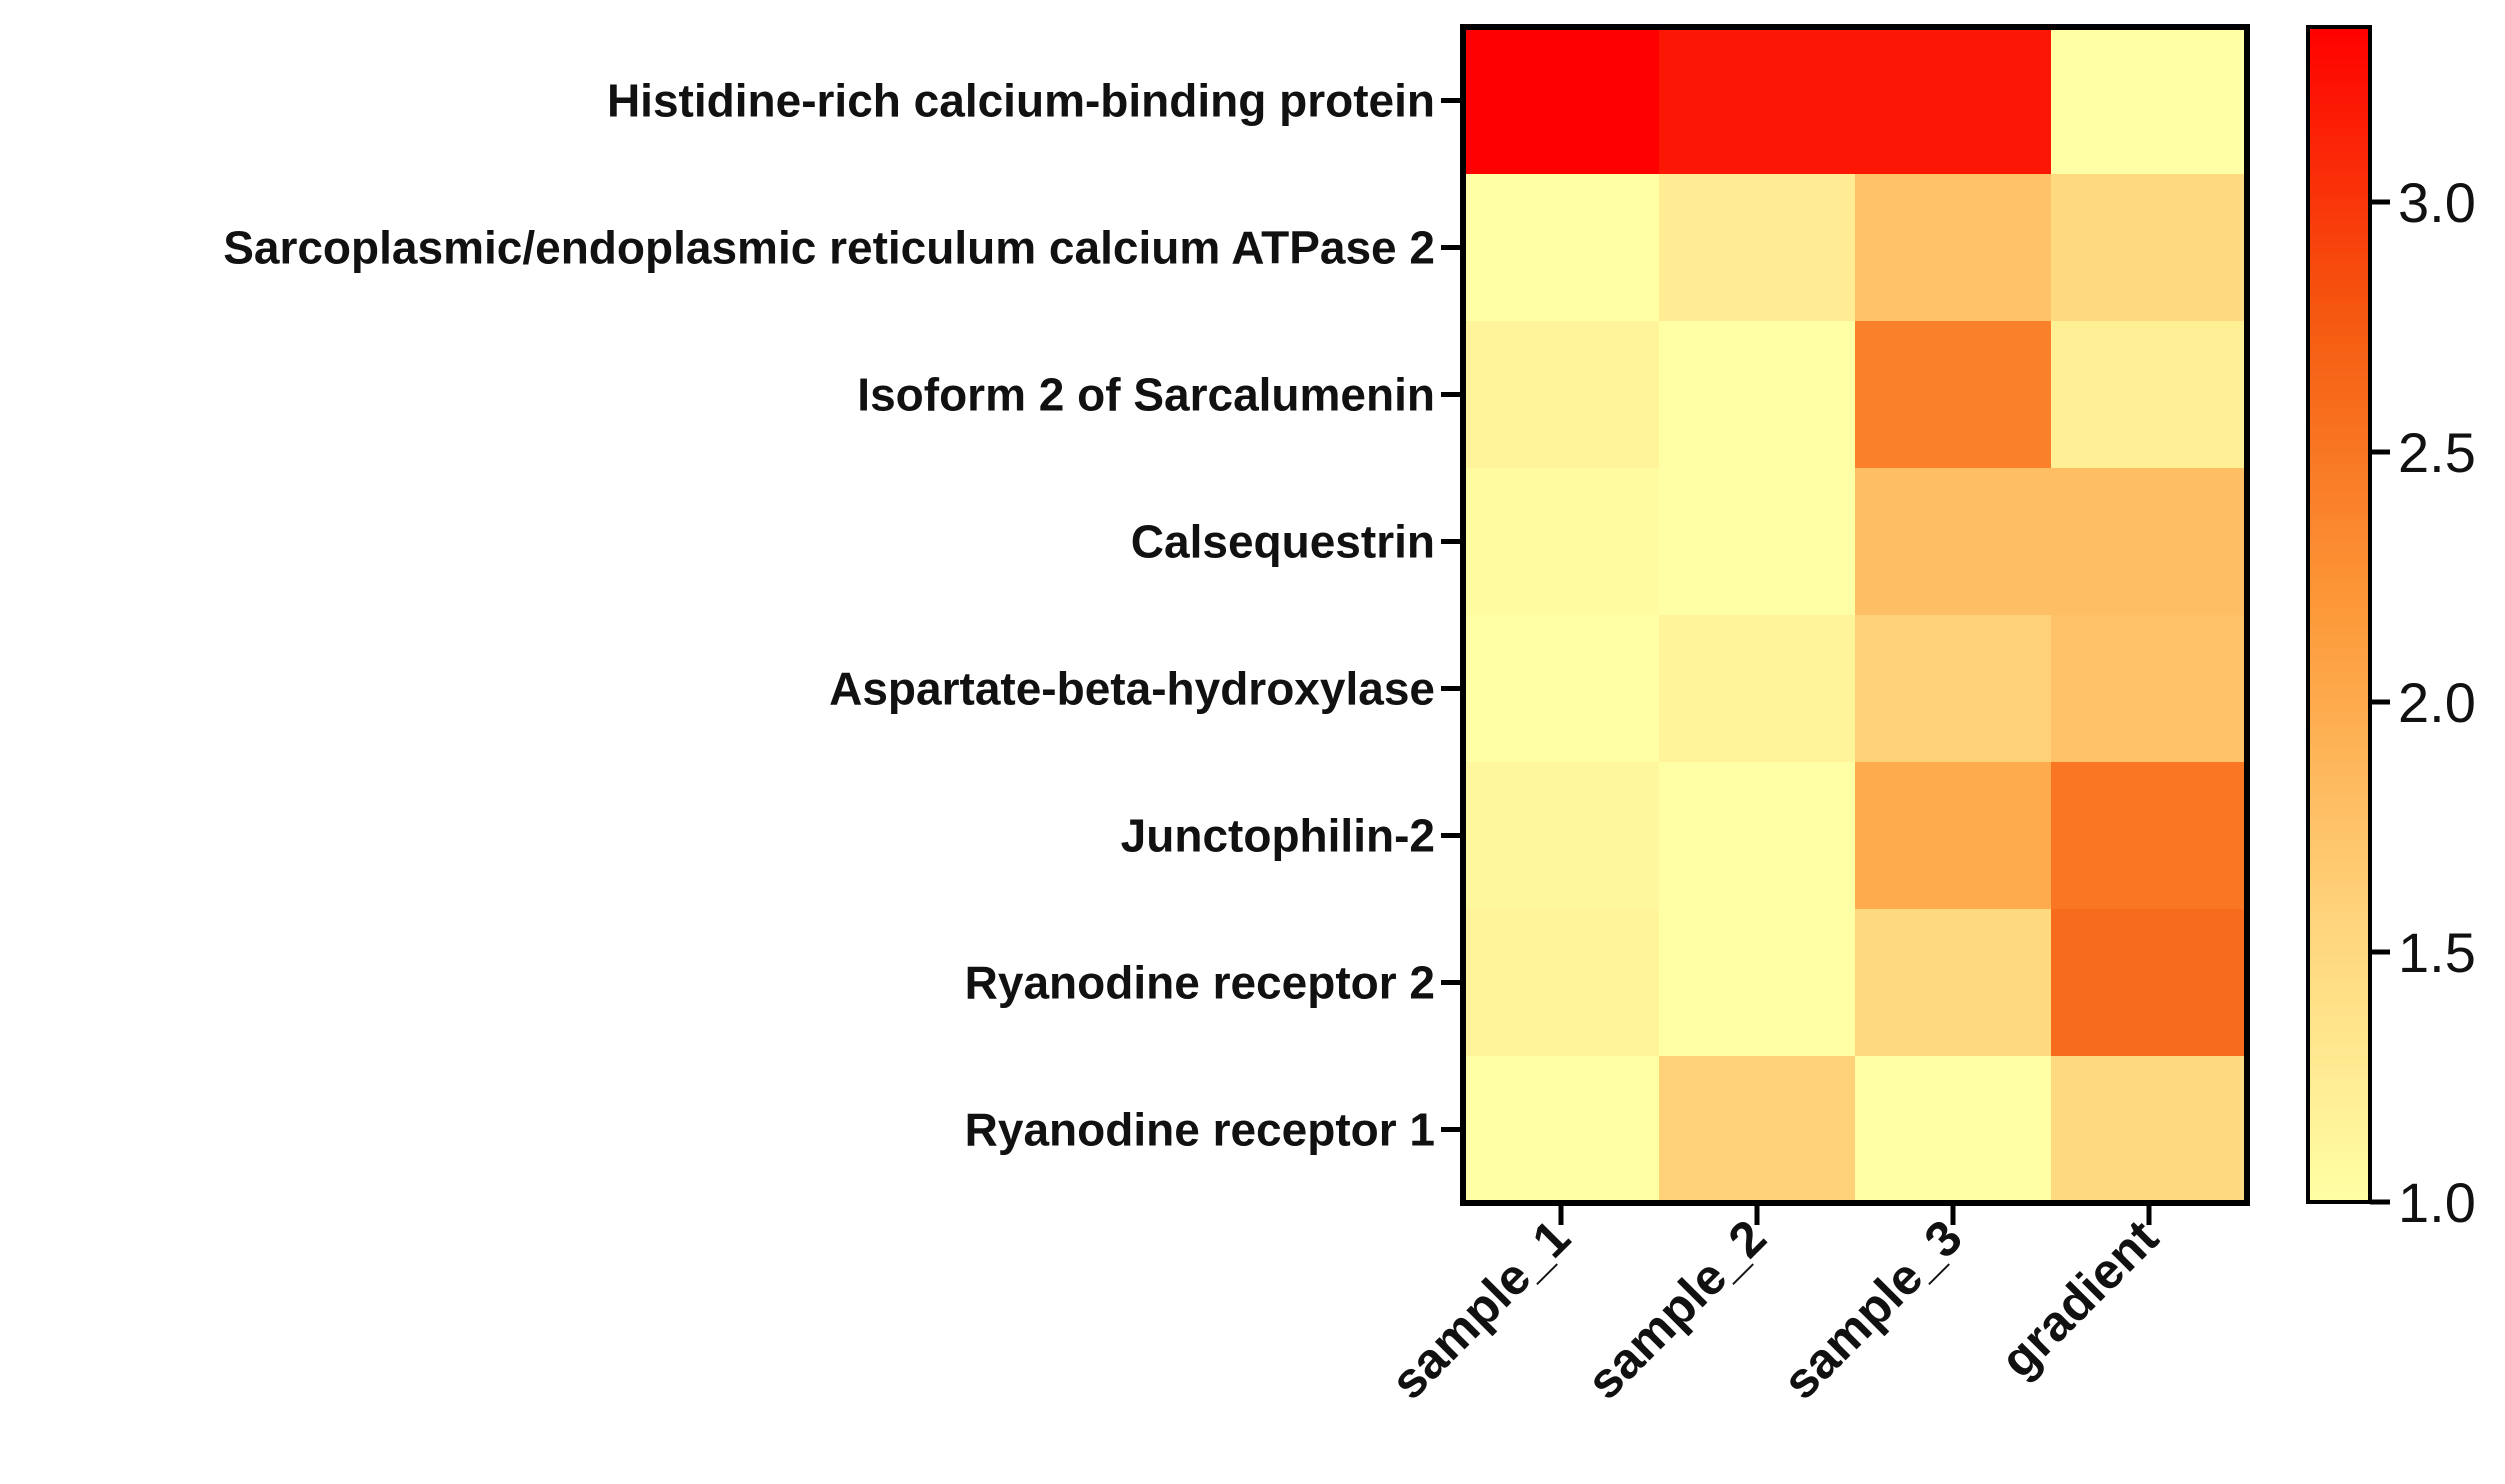  Describe the element at coordinates (1146, 395) in the screenshot. I see `row-label-isoform-2-of-sarcalumenin: Isoform 2 of Sarcalumenin` at that location.